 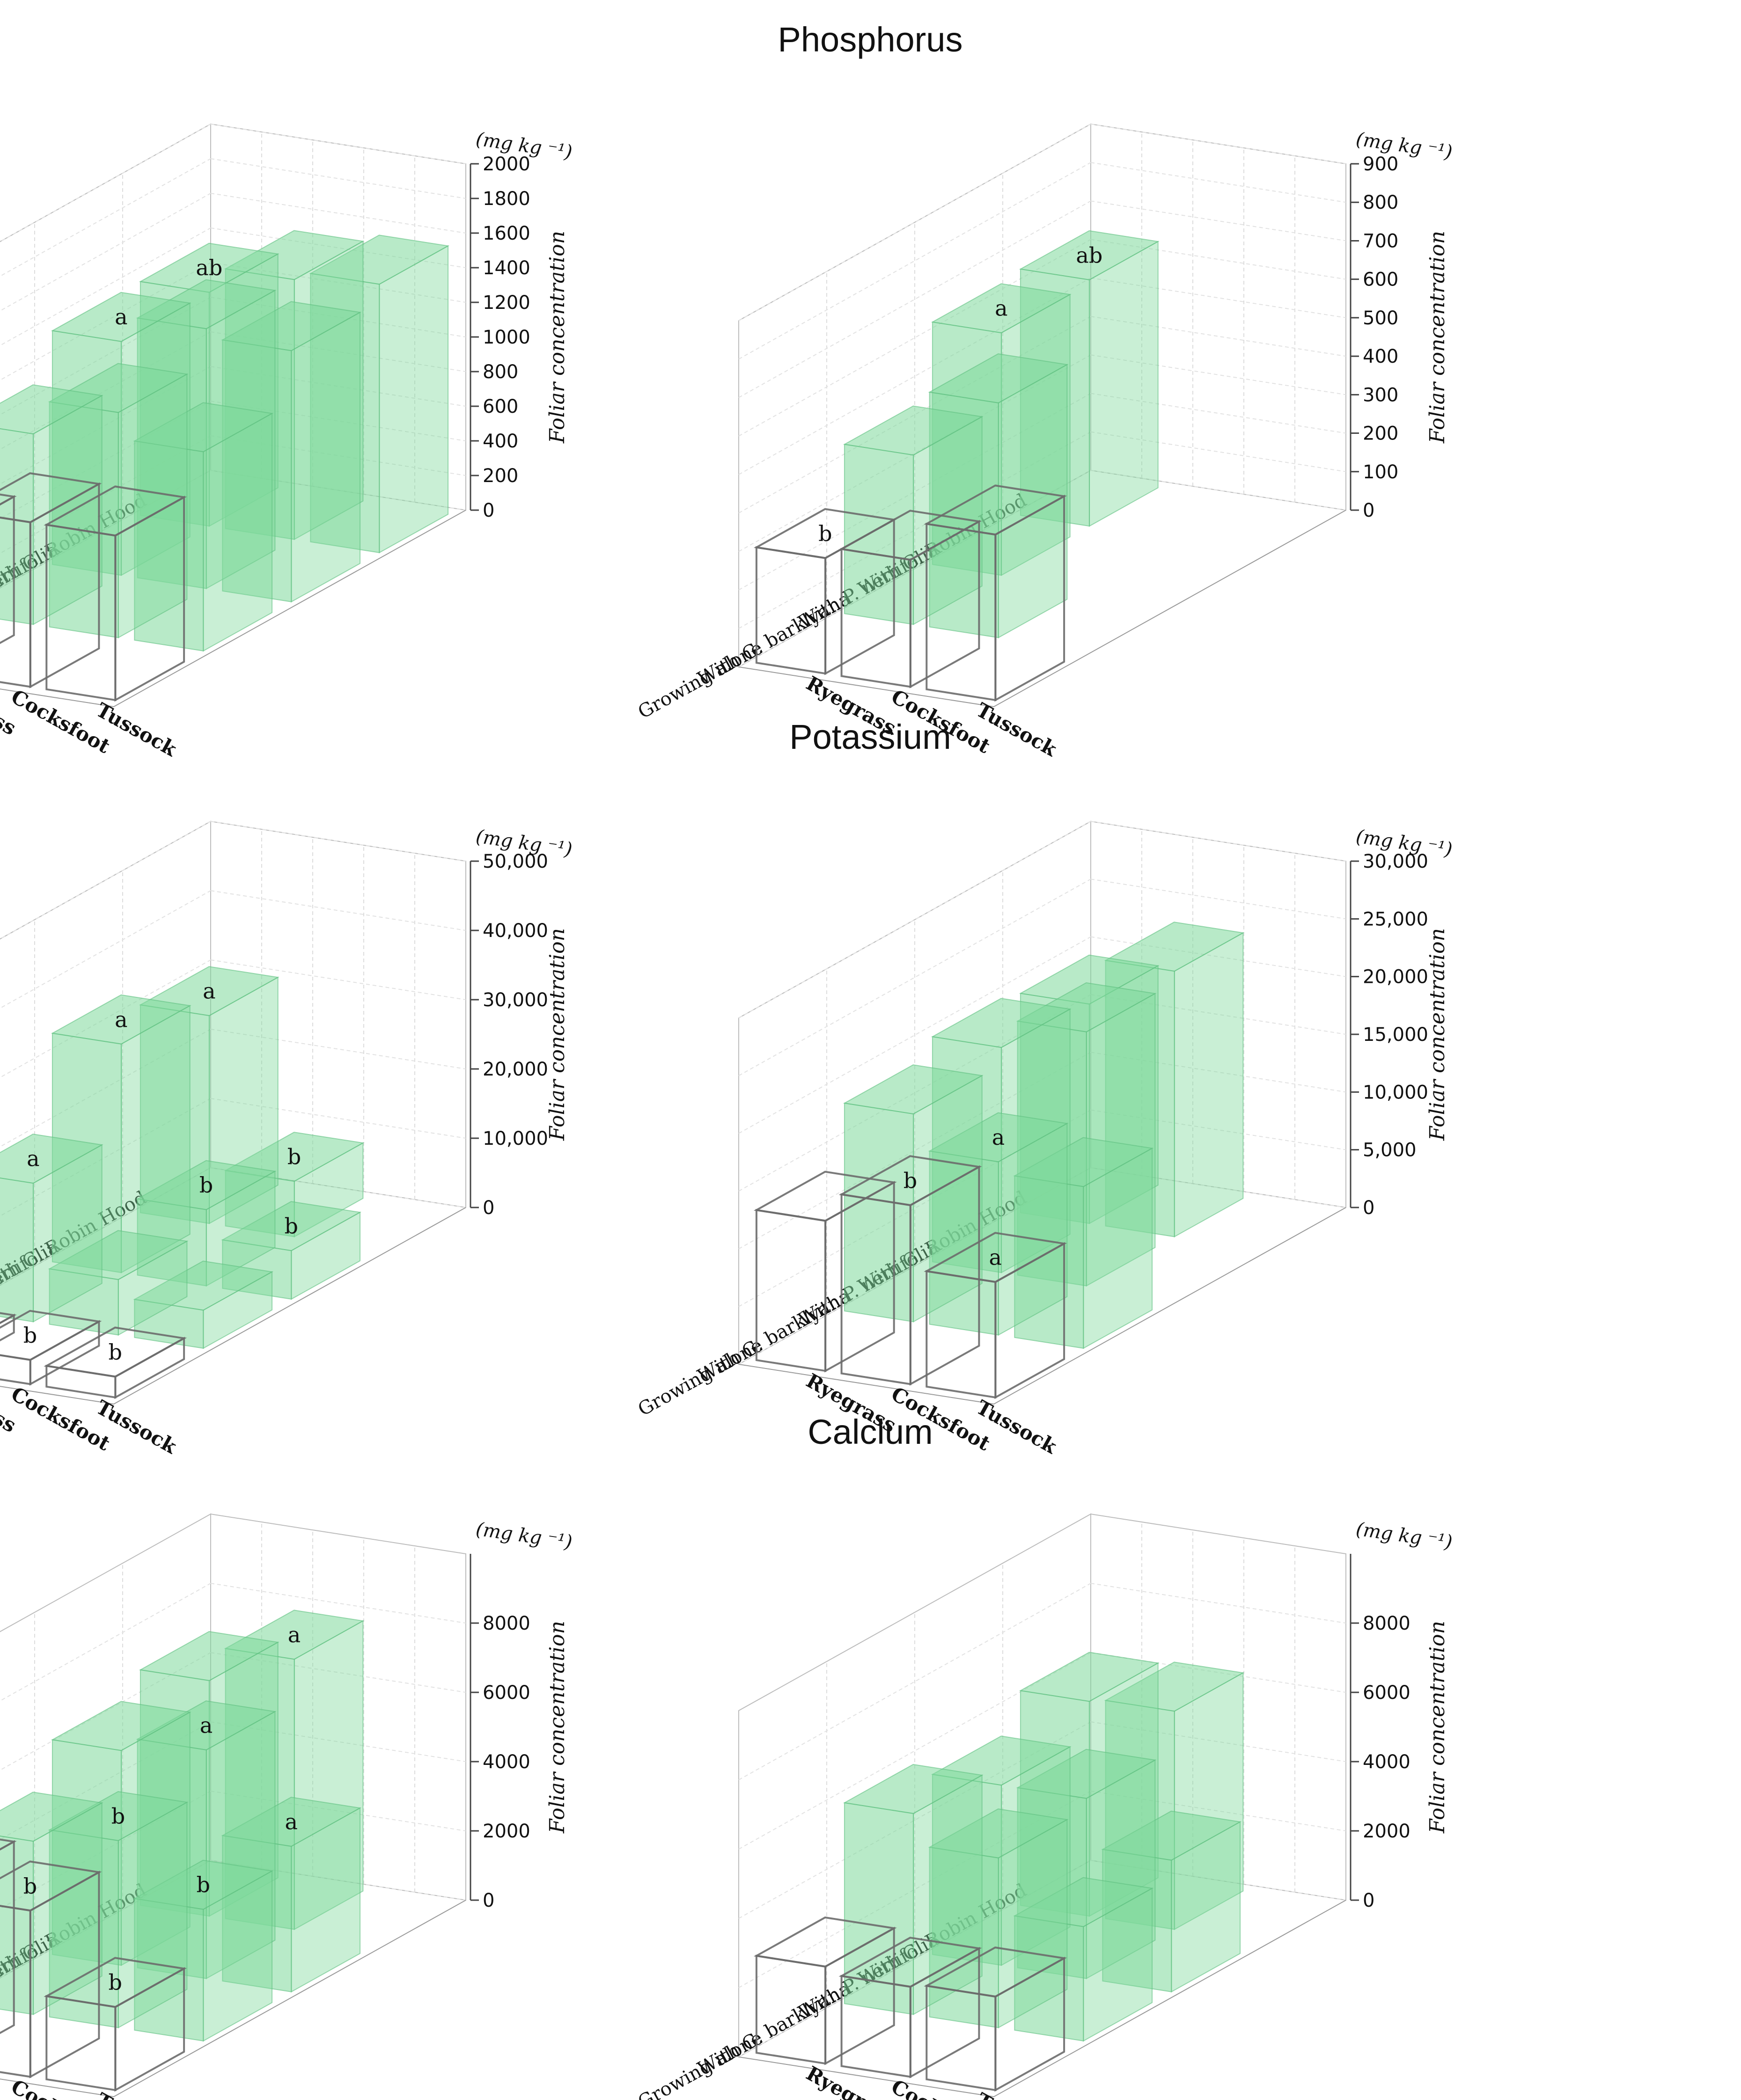 What do you see at coordinates (1395, 919) in the screenshot?
I see `y-tick-label: 25,000` at bounding box center [1395, 919].